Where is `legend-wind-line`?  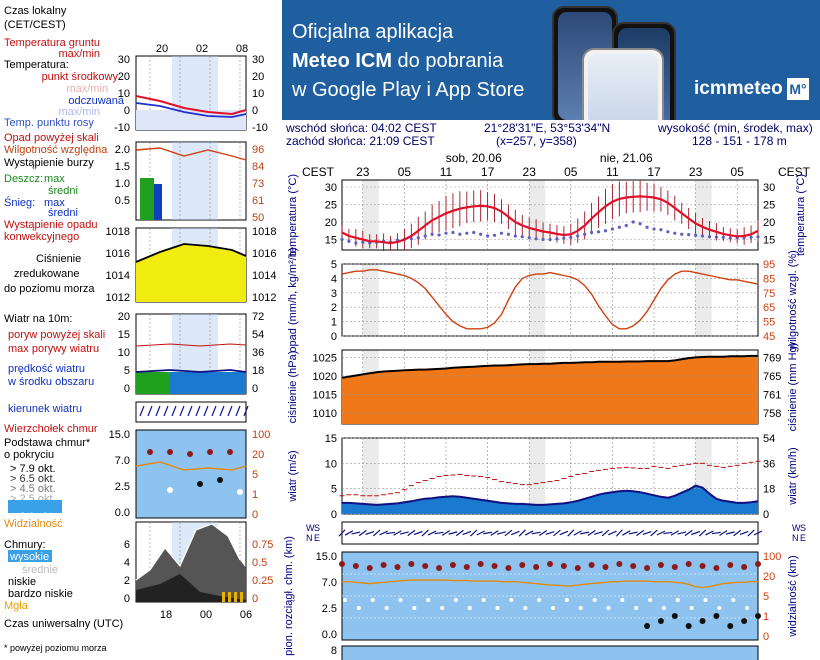
legend-wind-line is located at coordinates (191, 371).